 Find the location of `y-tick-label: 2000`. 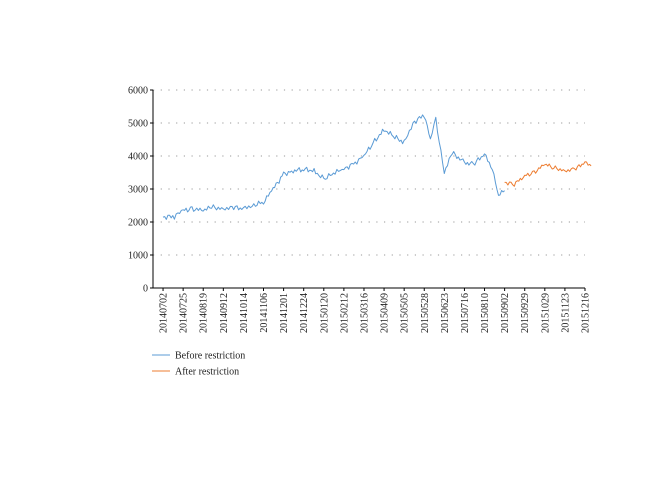

y-tick-label: 2000 is located at coordinates (138, 223).